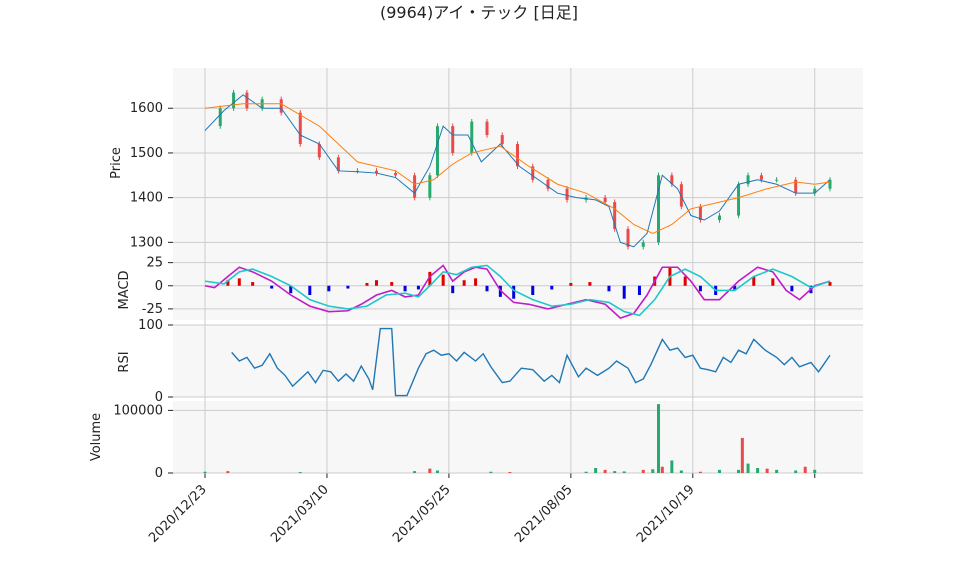 The image size is (958, 575). What do you see at coordinates (124, 361) in the screenshot?
I see `rsi-axis-label: RSI` at bounding box center [124, 361].